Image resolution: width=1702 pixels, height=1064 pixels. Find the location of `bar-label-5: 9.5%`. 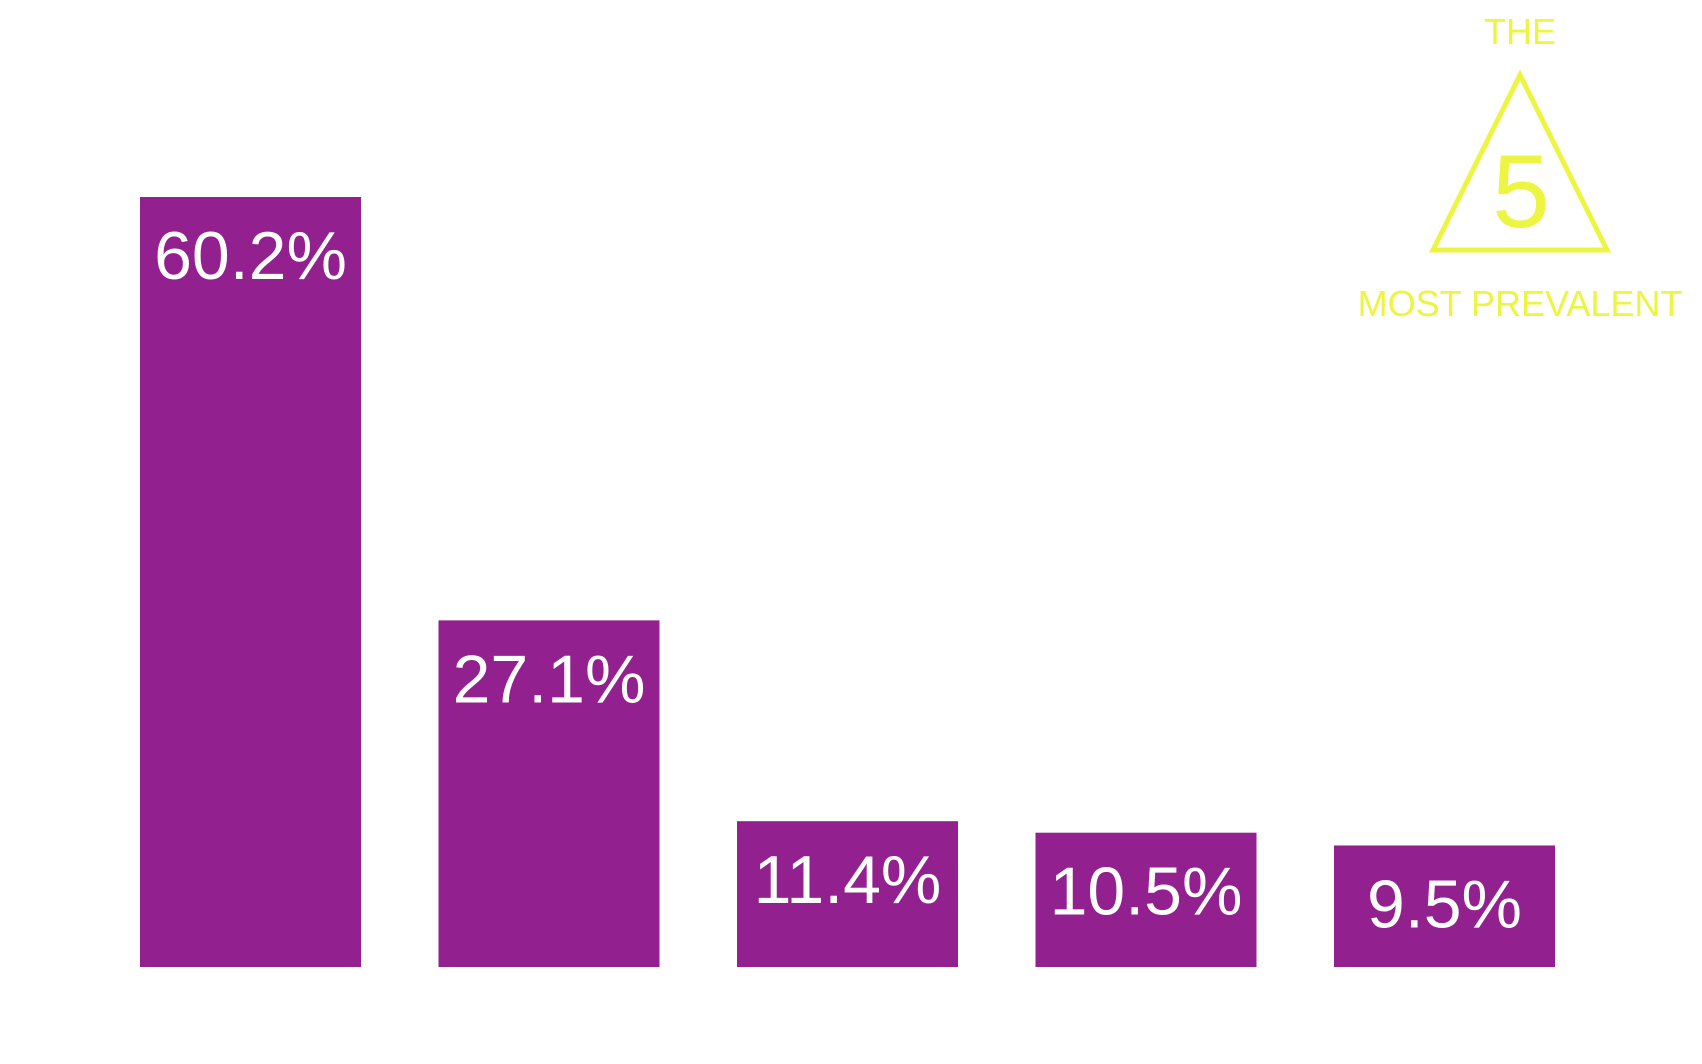

bar-label-5: 9.5% is located at coordinates (1444, 904).